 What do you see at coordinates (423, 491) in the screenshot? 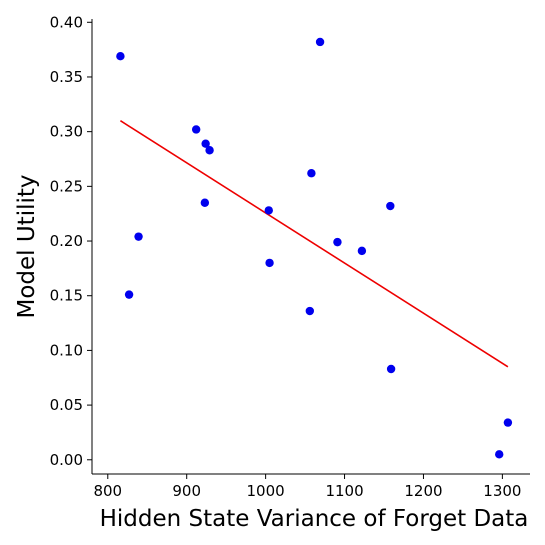
I see `x-tick-label: 1200` at bounding box center [423, 491].